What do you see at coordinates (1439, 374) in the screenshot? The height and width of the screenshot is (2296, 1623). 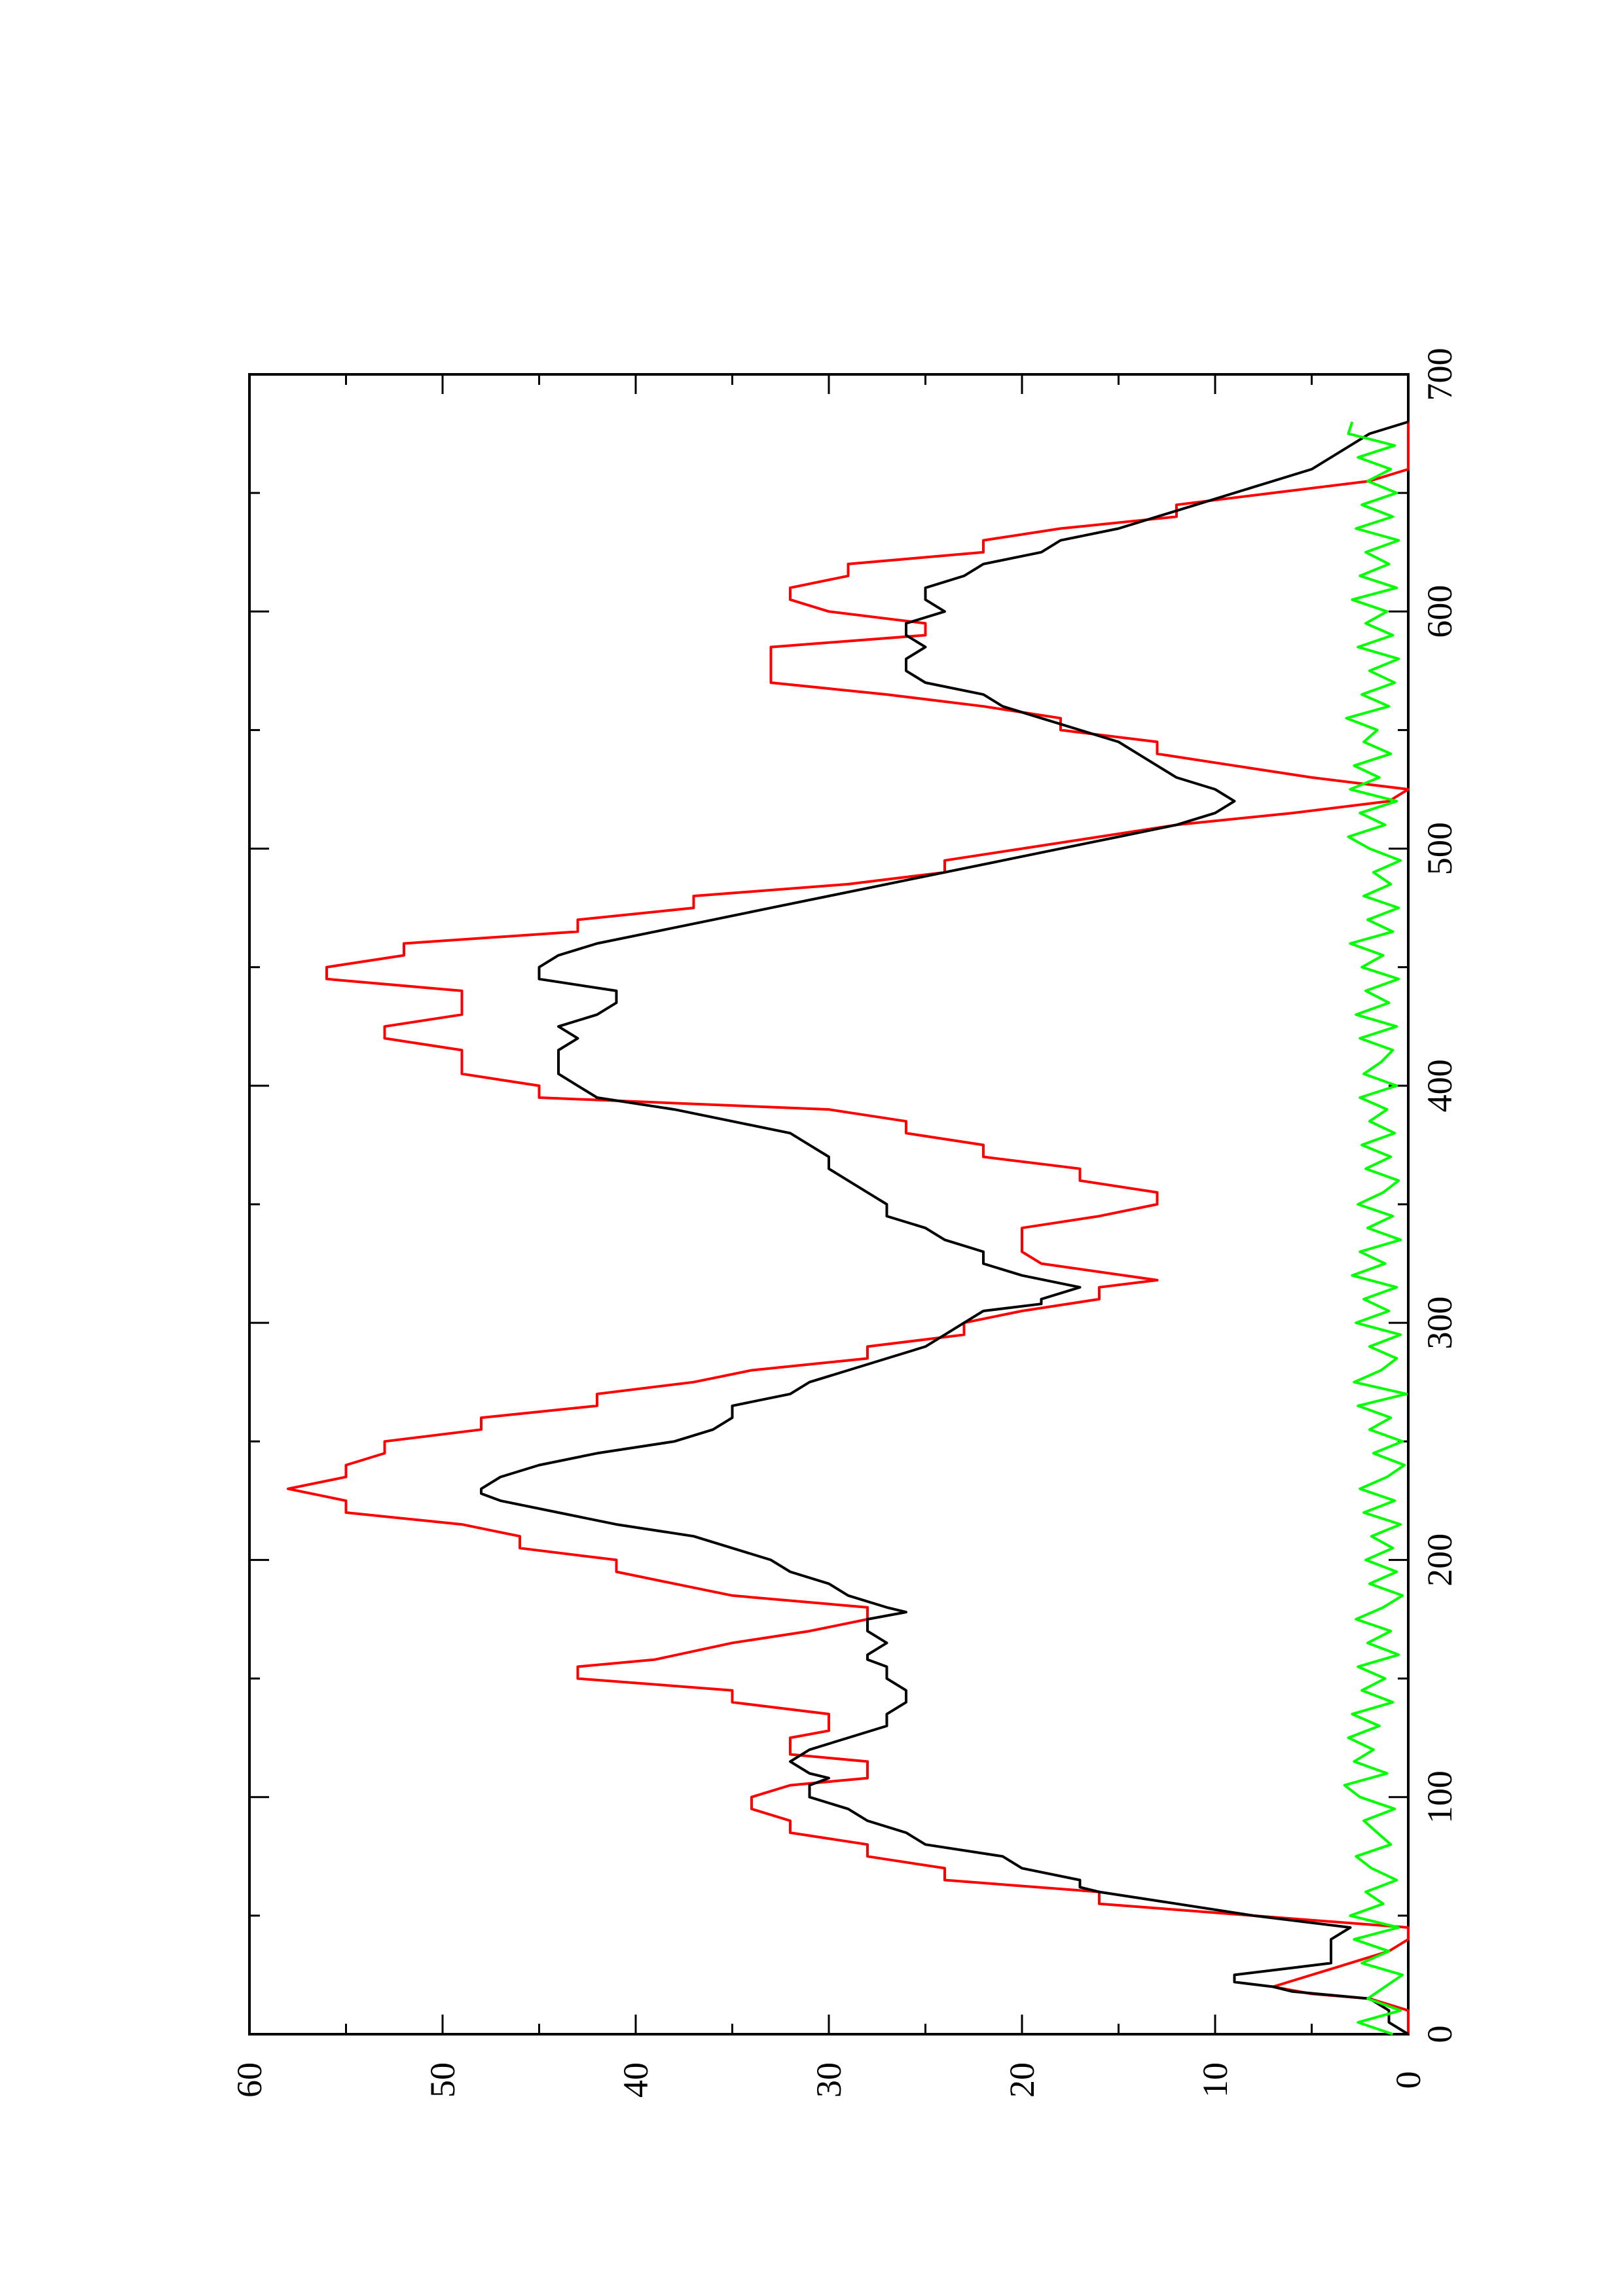 I see `x-tick-label: 700` at bounding box center [1439, 374].